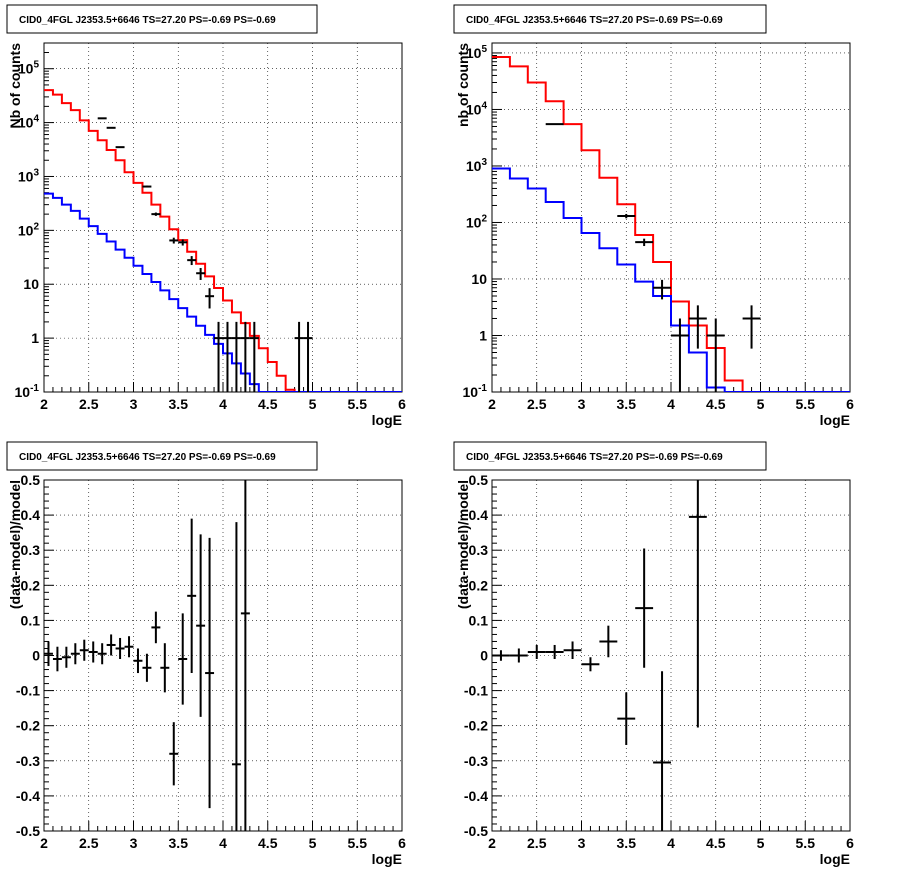  What do you see at coordinates (479, 279) in the screenshot?
I see `y-tick-label: 10` at bounding box center [479, 279].